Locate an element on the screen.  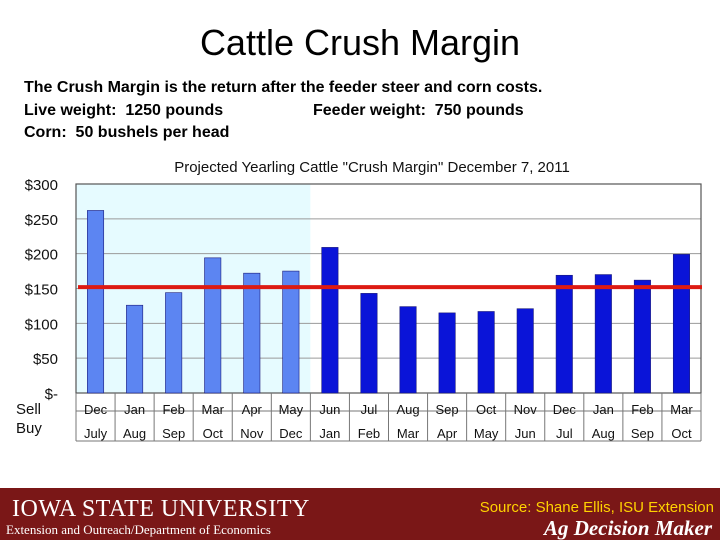
x-tick-label-buy: Mar is located at coordinates (408, 433).